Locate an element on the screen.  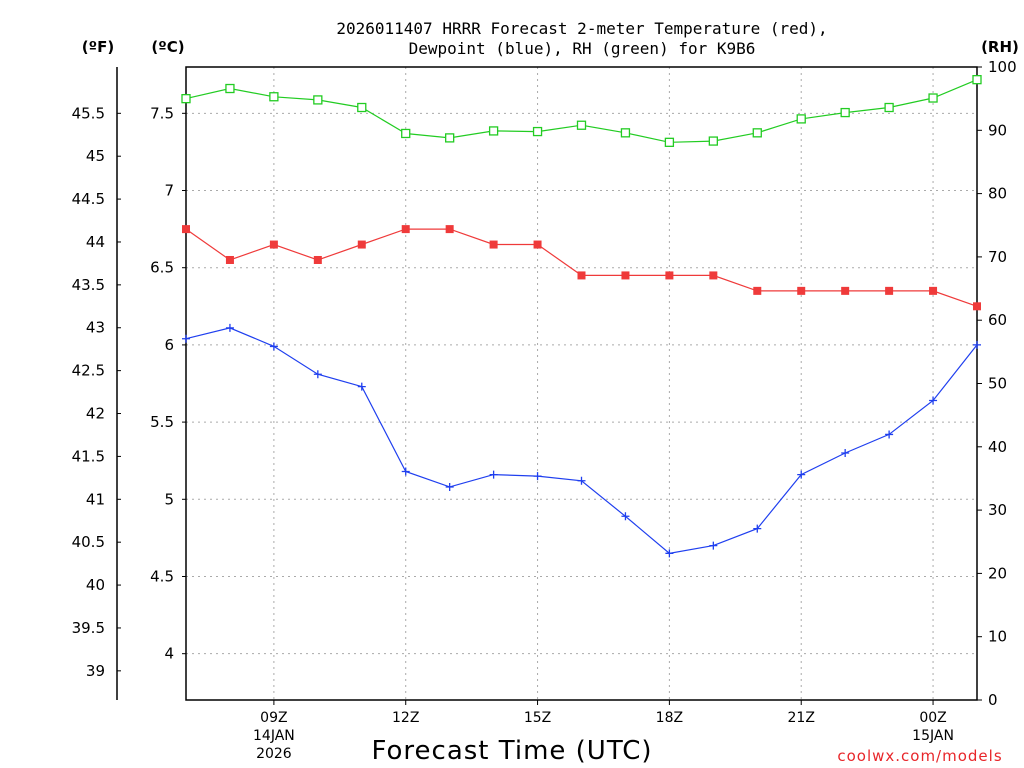
fahrenheit-tick-label: 39.5 is located at coordinates (88, 628).